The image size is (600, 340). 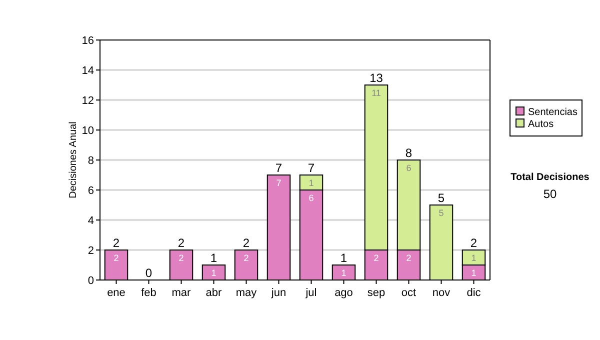 What do you see at coordinates (148, 293) in the screenshot?
I see `x-tick-label: feb` at bounding box center [148, 293].